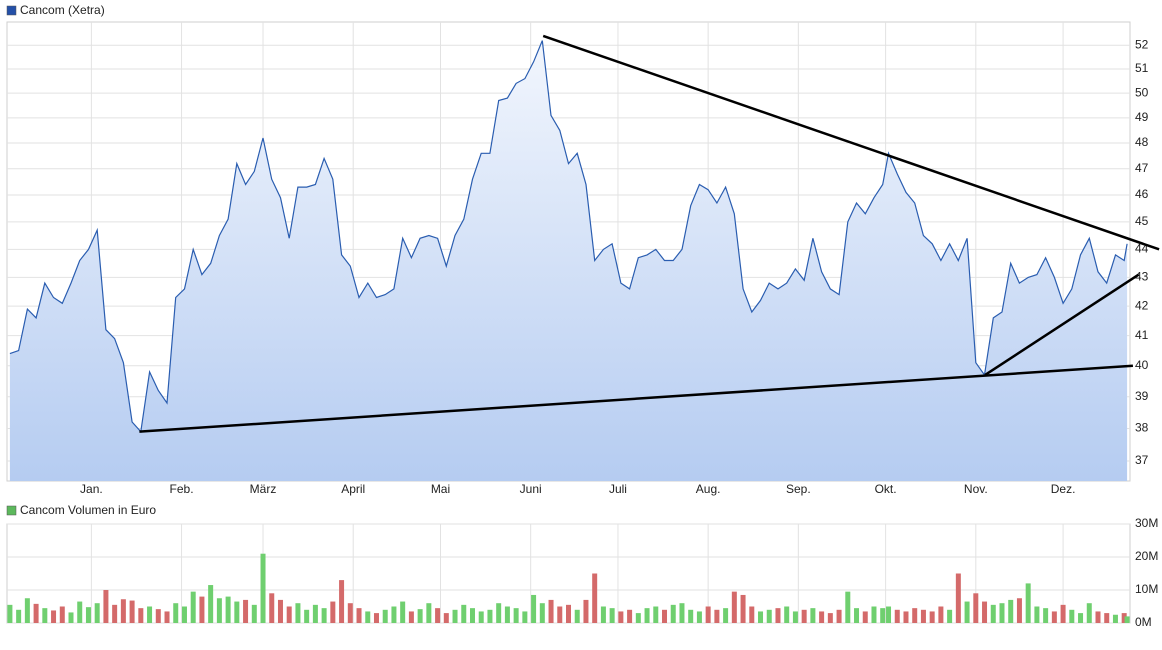  I want to click on y-tick-label: 39, so click(1142, 396).